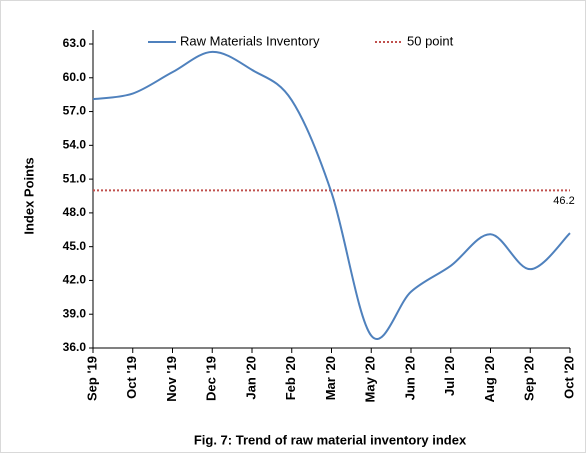 This screenshot has width=586, height=453. I want to click on y-tick-label: 63.0, so click(75, 43).